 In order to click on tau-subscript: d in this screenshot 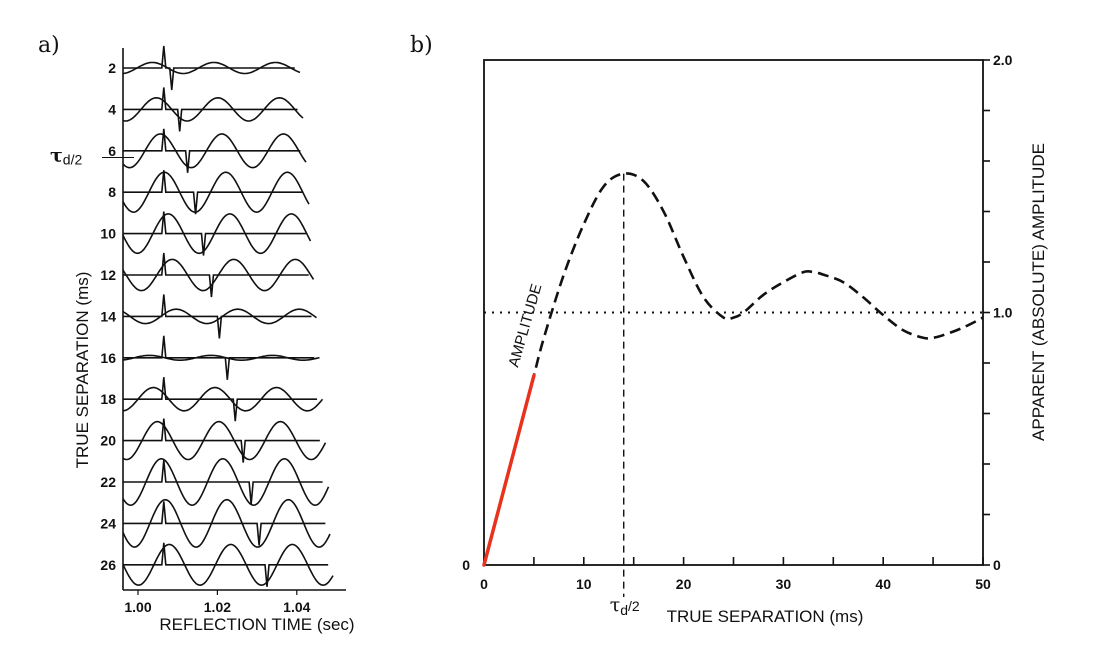, I will do `click(624, 610)`.